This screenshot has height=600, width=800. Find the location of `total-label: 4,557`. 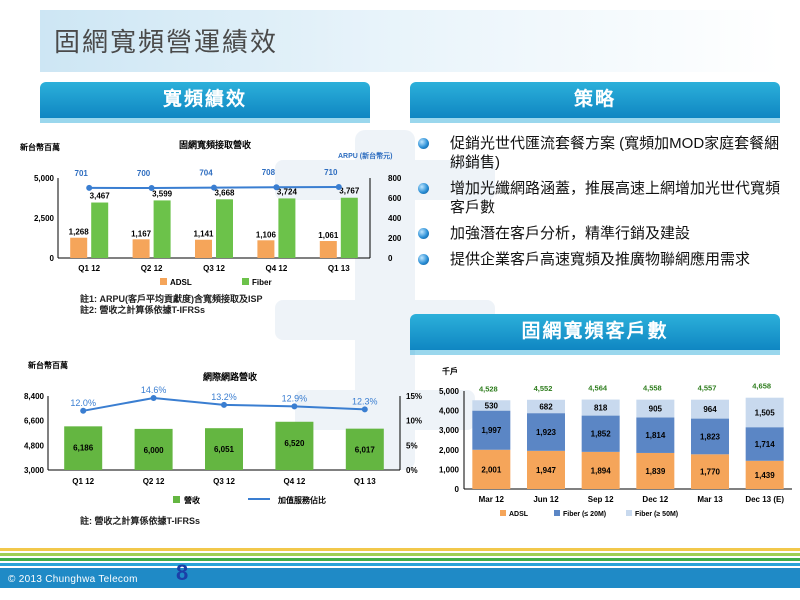

total-label: 4,557 is located at coordinates (707, 388).